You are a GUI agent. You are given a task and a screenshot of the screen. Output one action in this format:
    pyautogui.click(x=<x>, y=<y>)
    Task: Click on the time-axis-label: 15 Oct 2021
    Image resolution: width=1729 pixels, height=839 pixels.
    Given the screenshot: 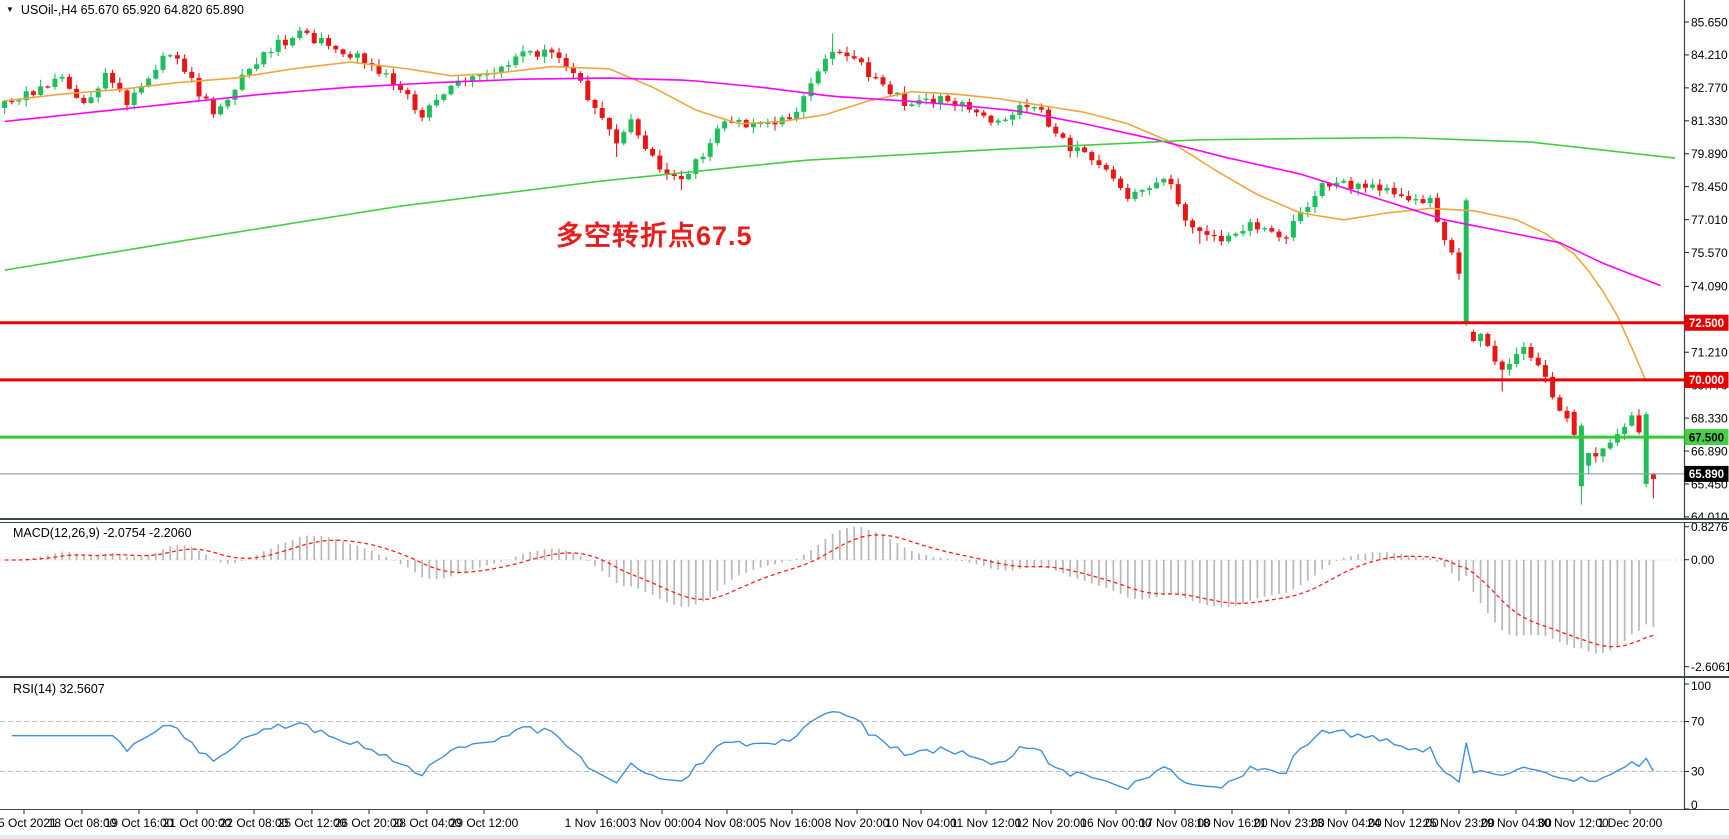 What is the action you would take?
    pyautogui.click(x=28, y=823)
    